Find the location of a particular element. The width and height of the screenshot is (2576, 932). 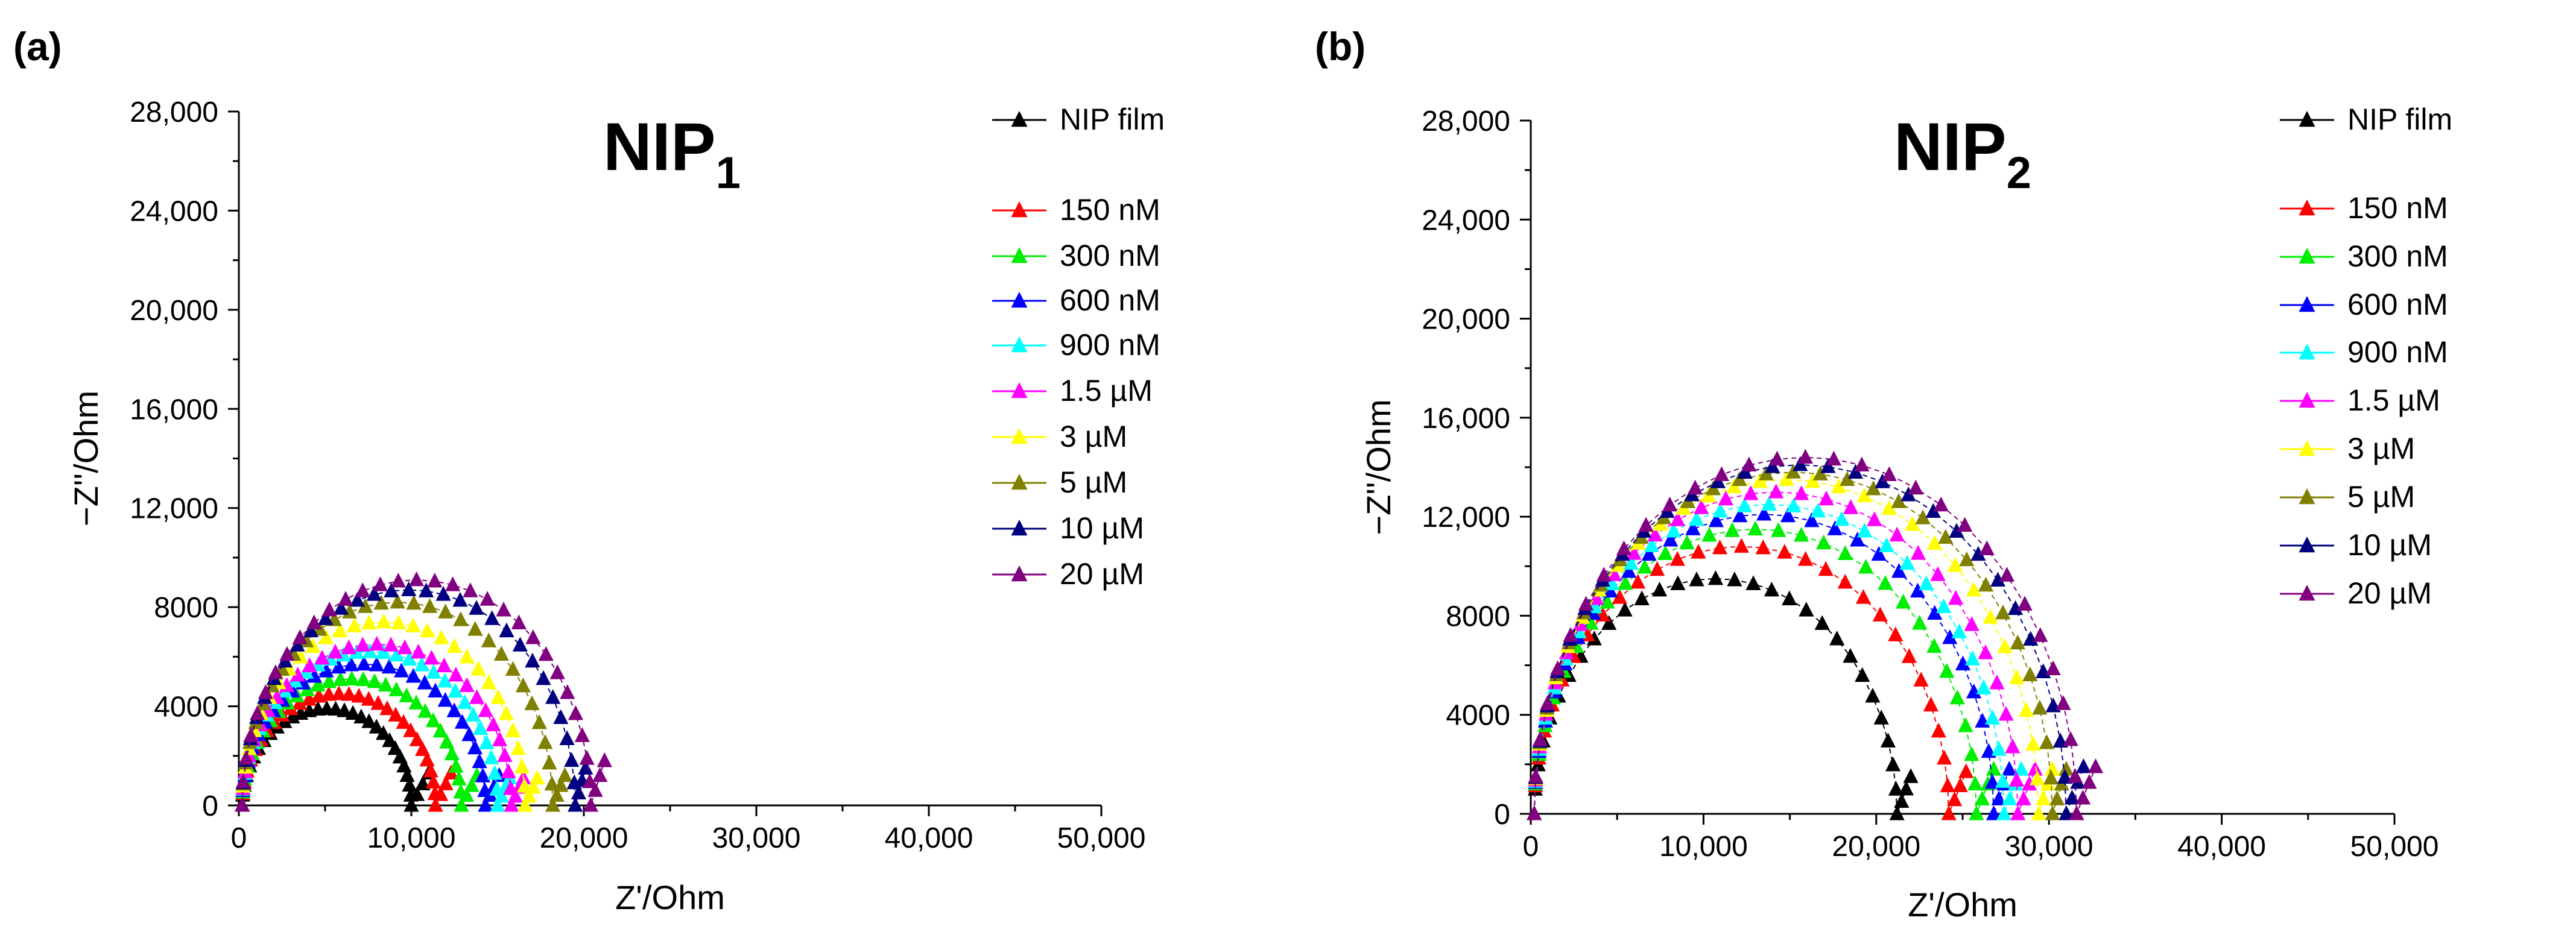

y-tick-label: 0 is located at coordinates (210, 806).